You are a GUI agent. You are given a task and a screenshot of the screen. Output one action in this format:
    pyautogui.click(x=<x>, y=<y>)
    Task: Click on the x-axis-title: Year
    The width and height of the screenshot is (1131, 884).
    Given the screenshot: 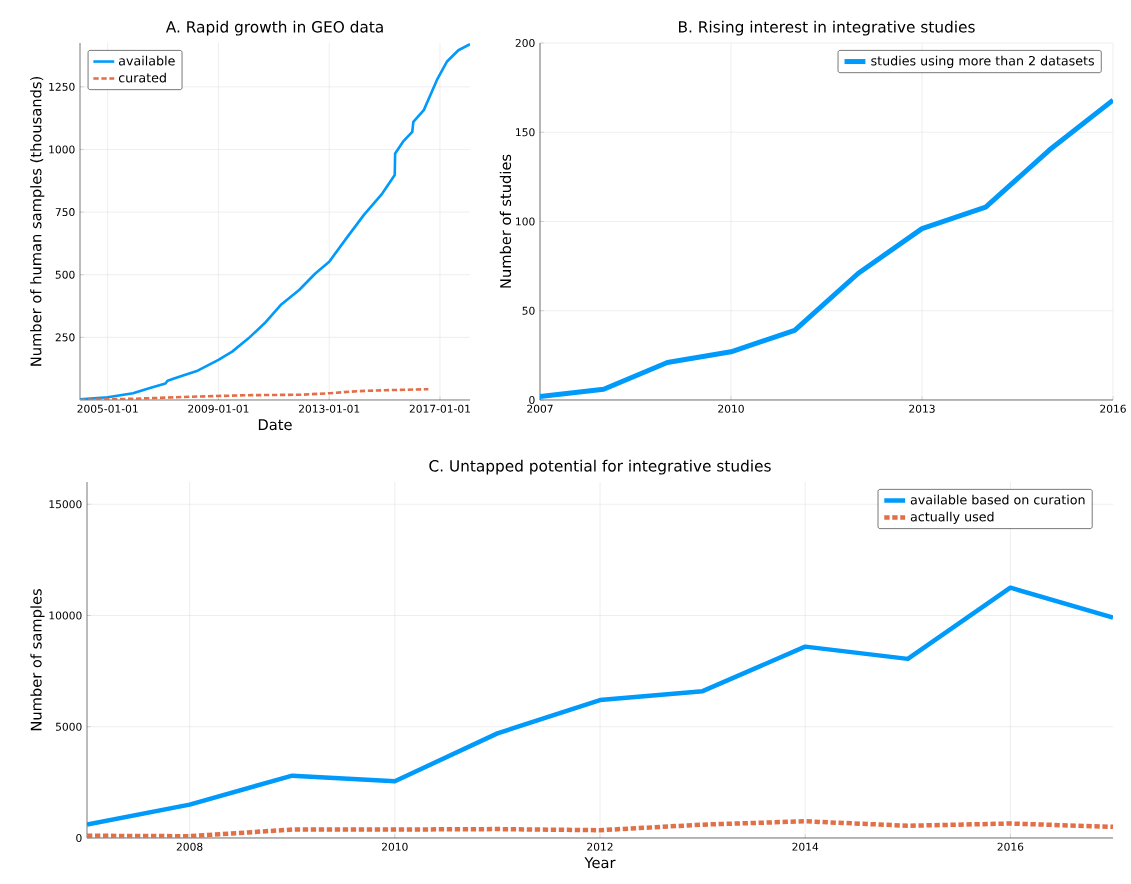 What is the action you would take?
    pyautogui.click(x=600, y=863)
    